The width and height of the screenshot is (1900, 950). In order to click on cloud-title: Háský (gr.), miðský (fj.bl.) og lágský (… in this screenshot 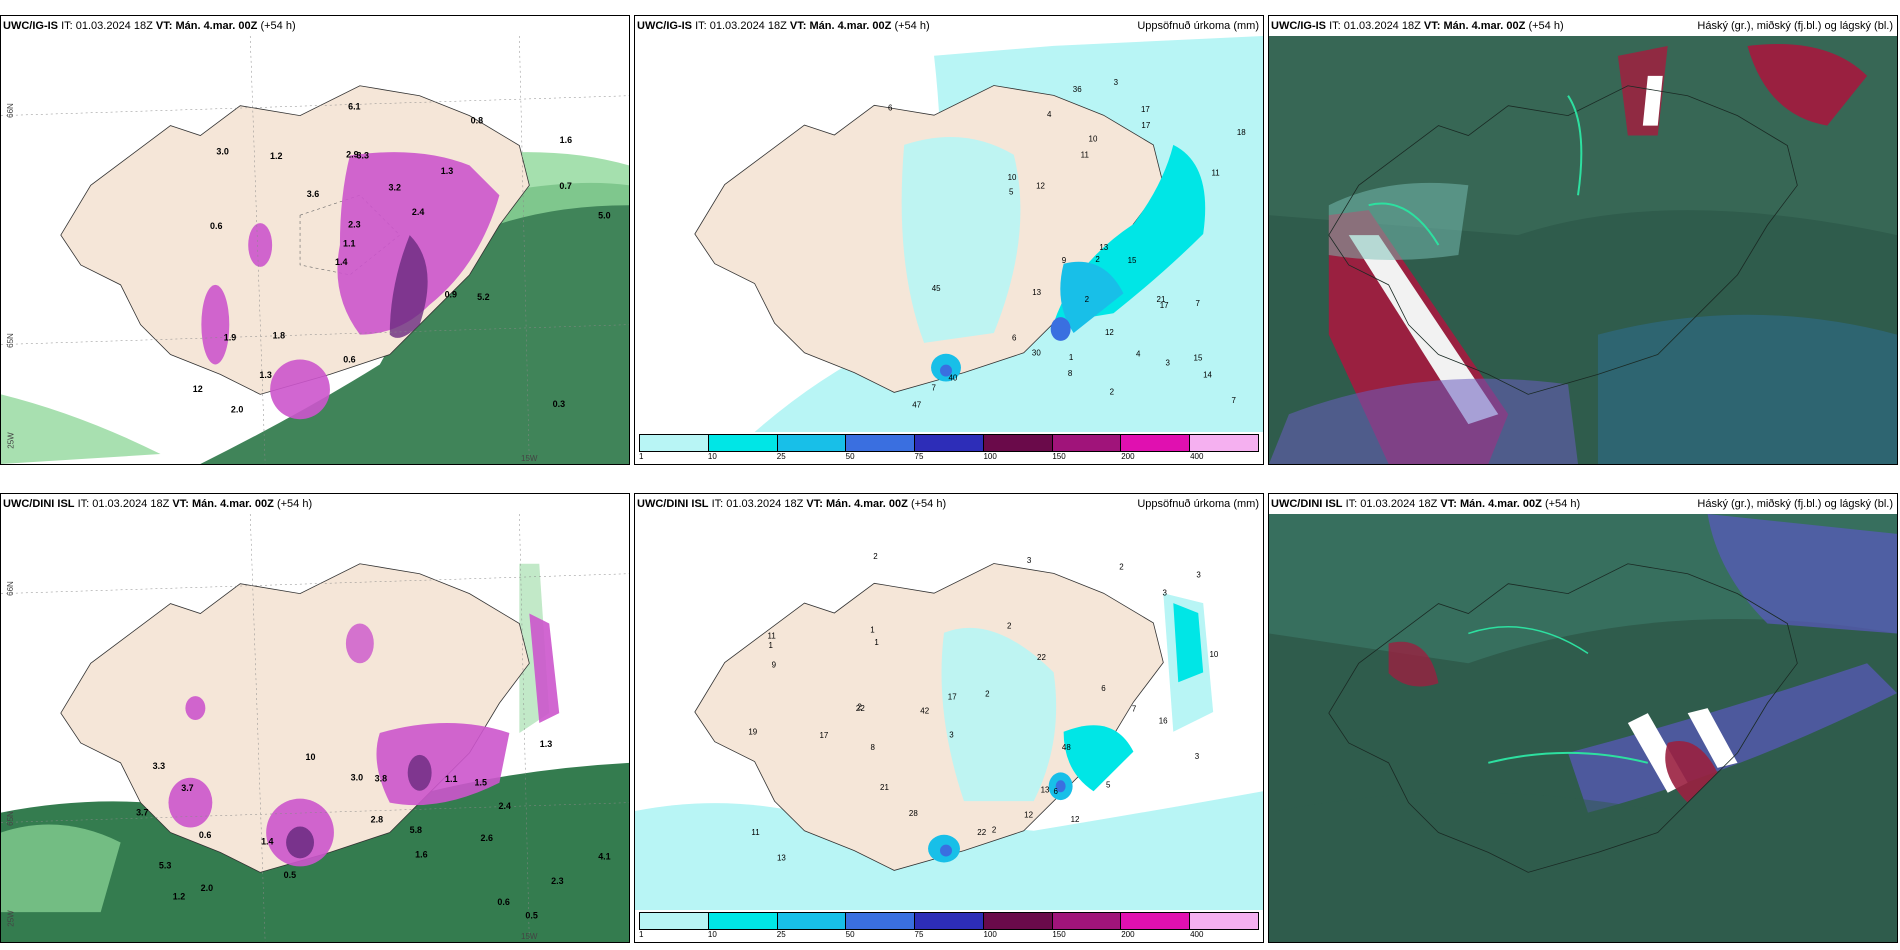, I will do `click(1795, 504)`.